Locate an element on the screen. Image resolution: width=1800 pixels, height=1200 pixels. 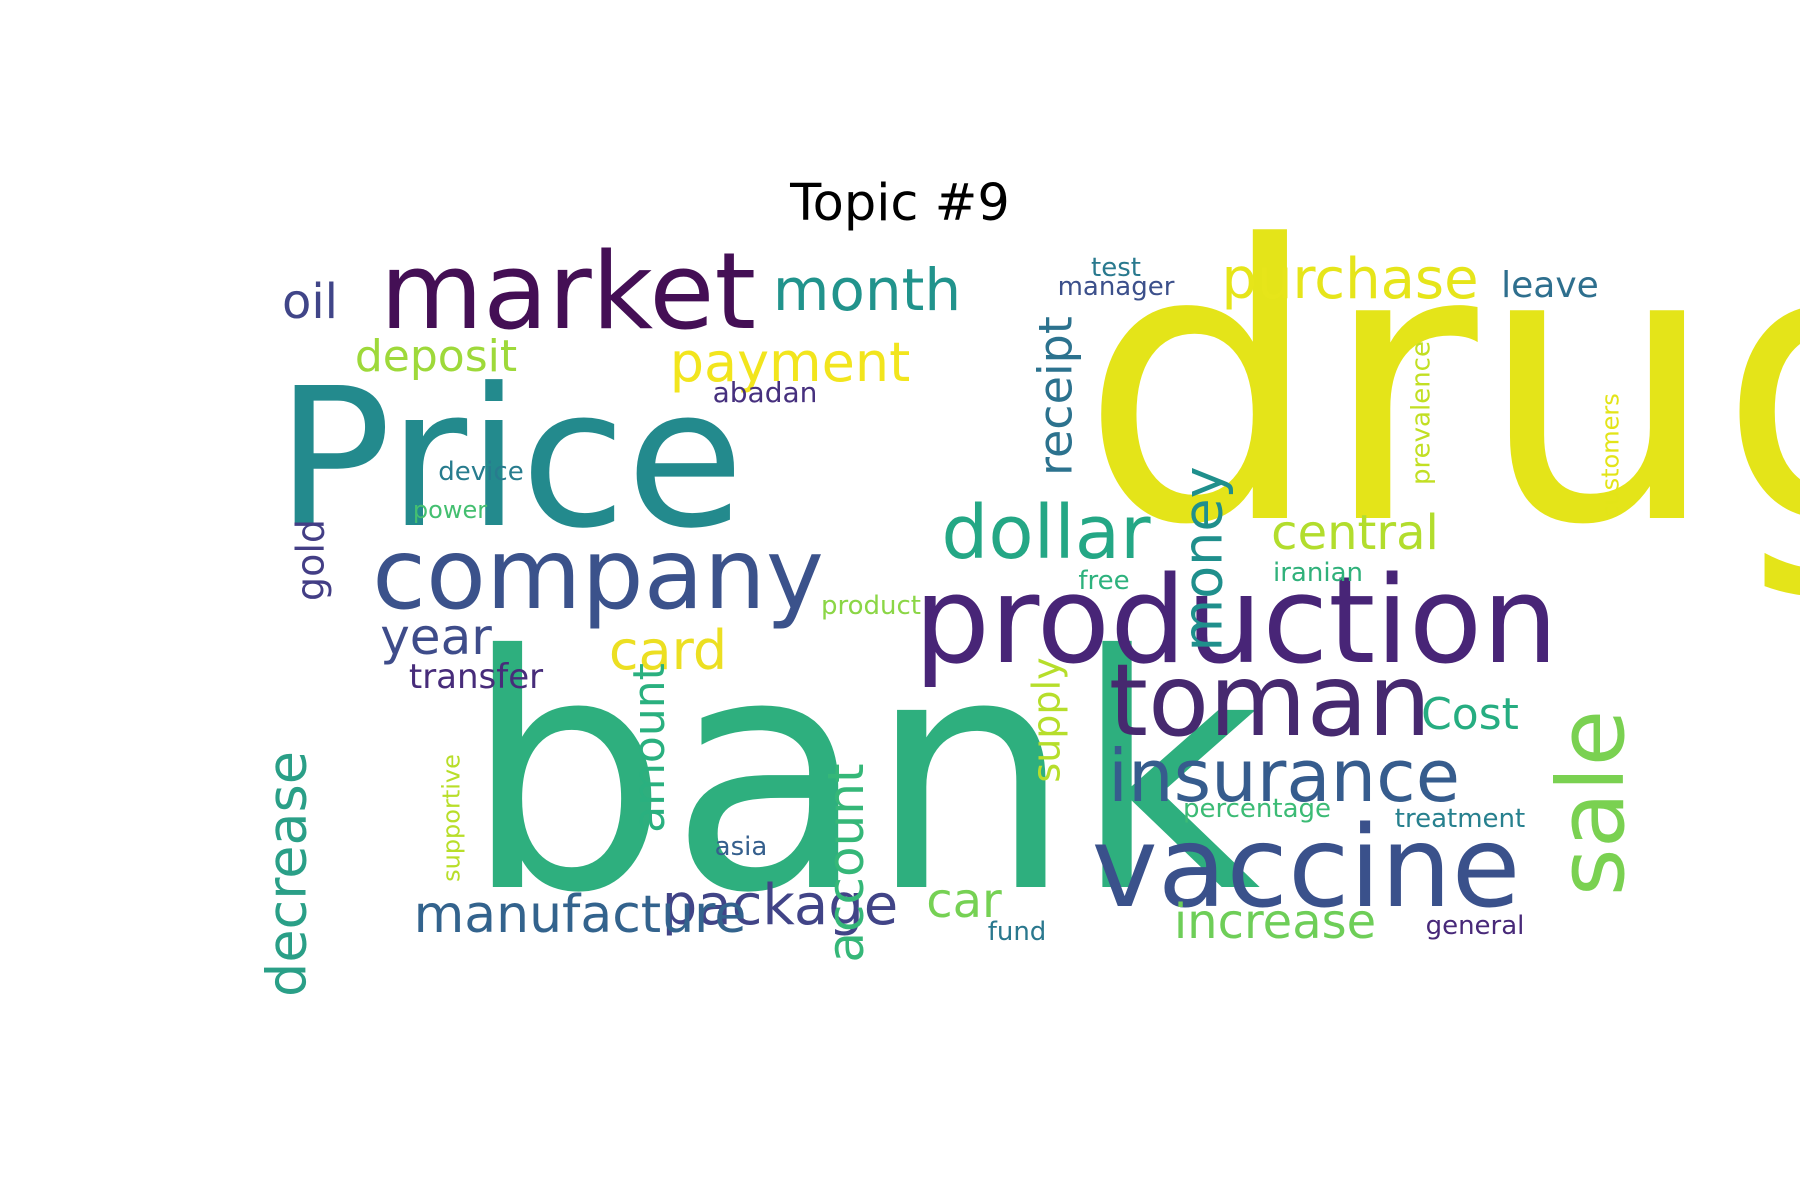
word-price: Price is located at coordinates (510, 459).